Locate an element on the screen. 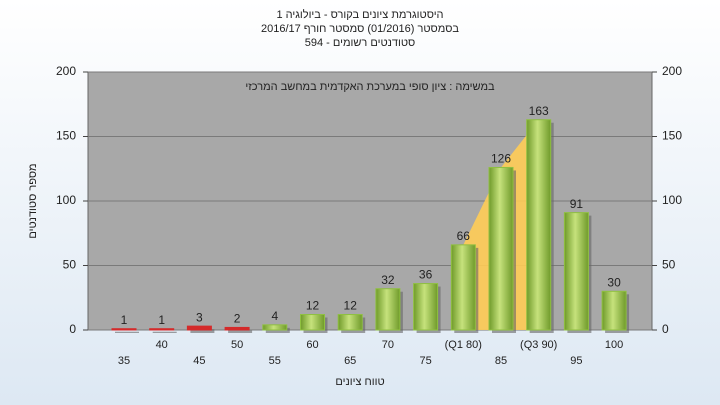 The height and width of the screenshot is (405, 720). y-tick-label: 0 is located at coordinates (72, 329).